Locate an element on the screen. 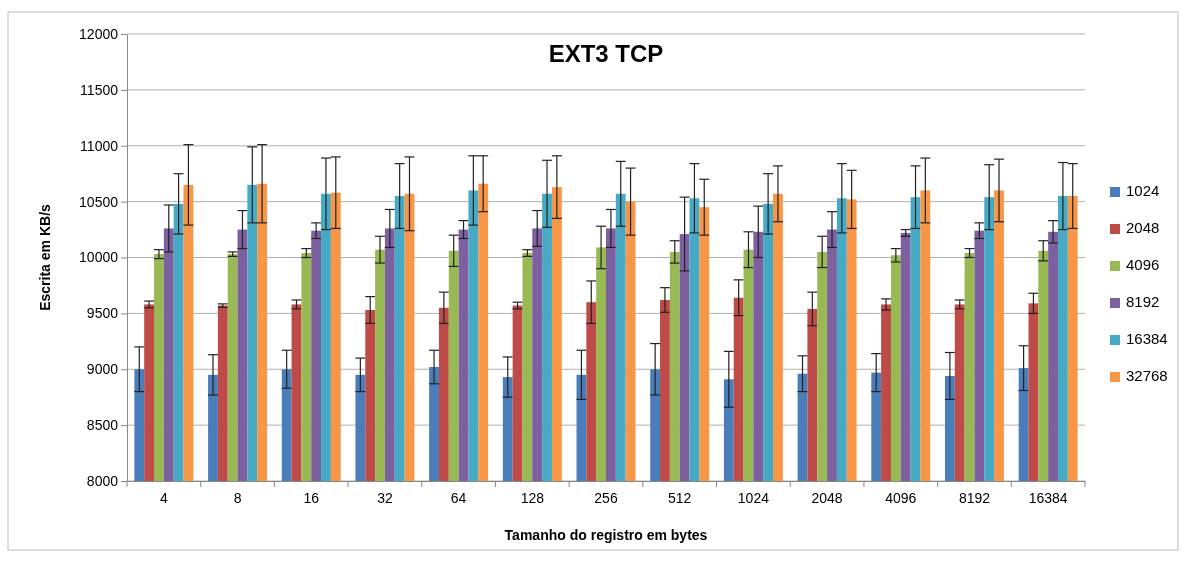 The image size is (1186, 562). x-tick-label: 4096 is located at coordinates (901, 497).